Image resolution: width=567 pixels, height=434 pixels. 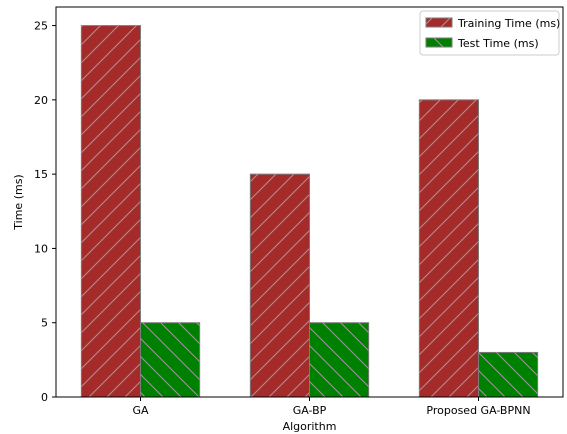 What do you see at coordinates (310, 410) in the screenshot?
I see `x-tick-label: GA-BP` at bounding box center [310, 410].